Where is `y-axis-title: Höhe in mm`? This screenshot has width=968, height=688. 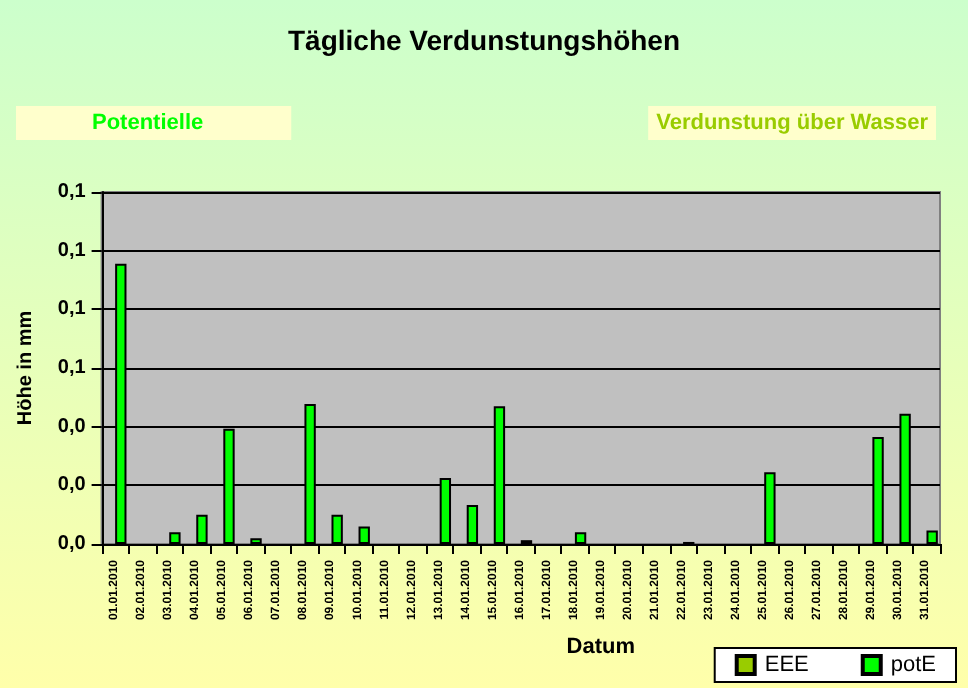
y-axis-title: Höhe in mm is located at coordinates (26, 368).